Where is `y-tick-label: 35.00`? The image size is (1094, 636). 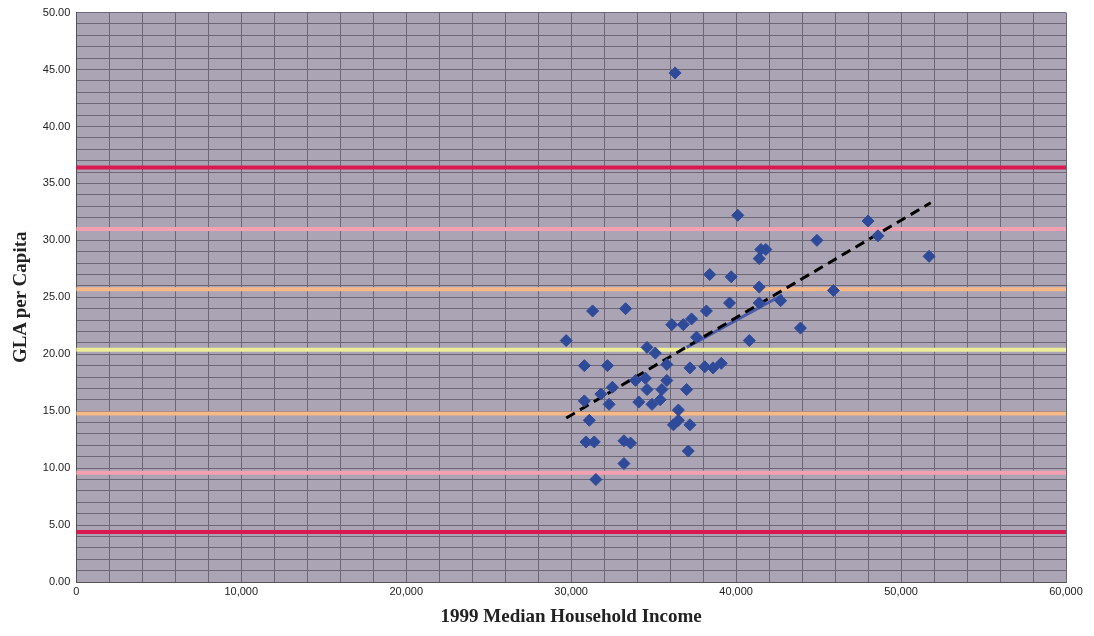
y-tick-label: 35.00 is located at coordinates (56, 182).